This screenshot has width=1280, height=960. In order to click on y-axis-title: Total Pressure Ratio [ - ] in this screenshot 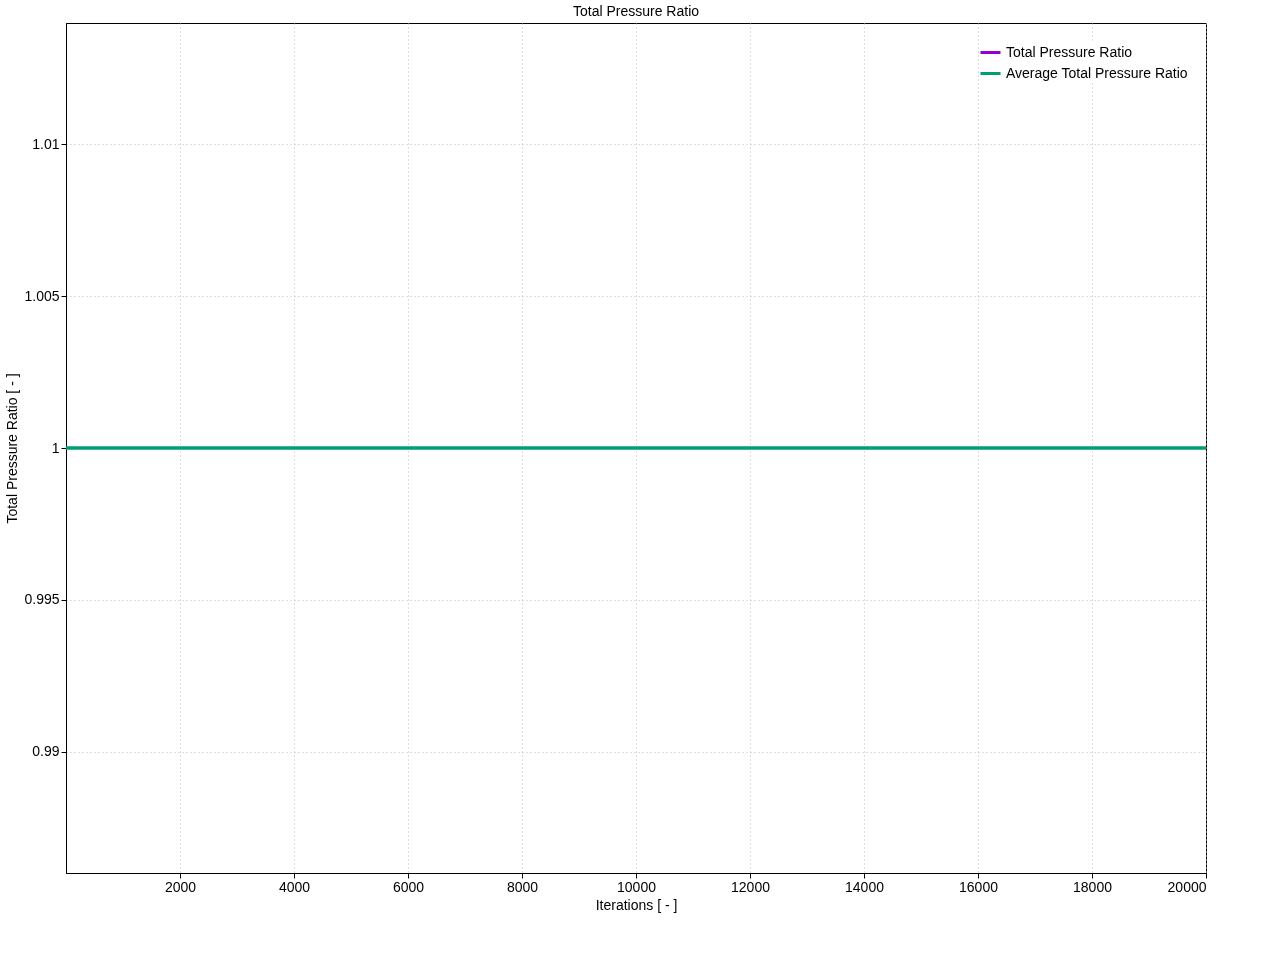, I will do `click(12, 448)`.